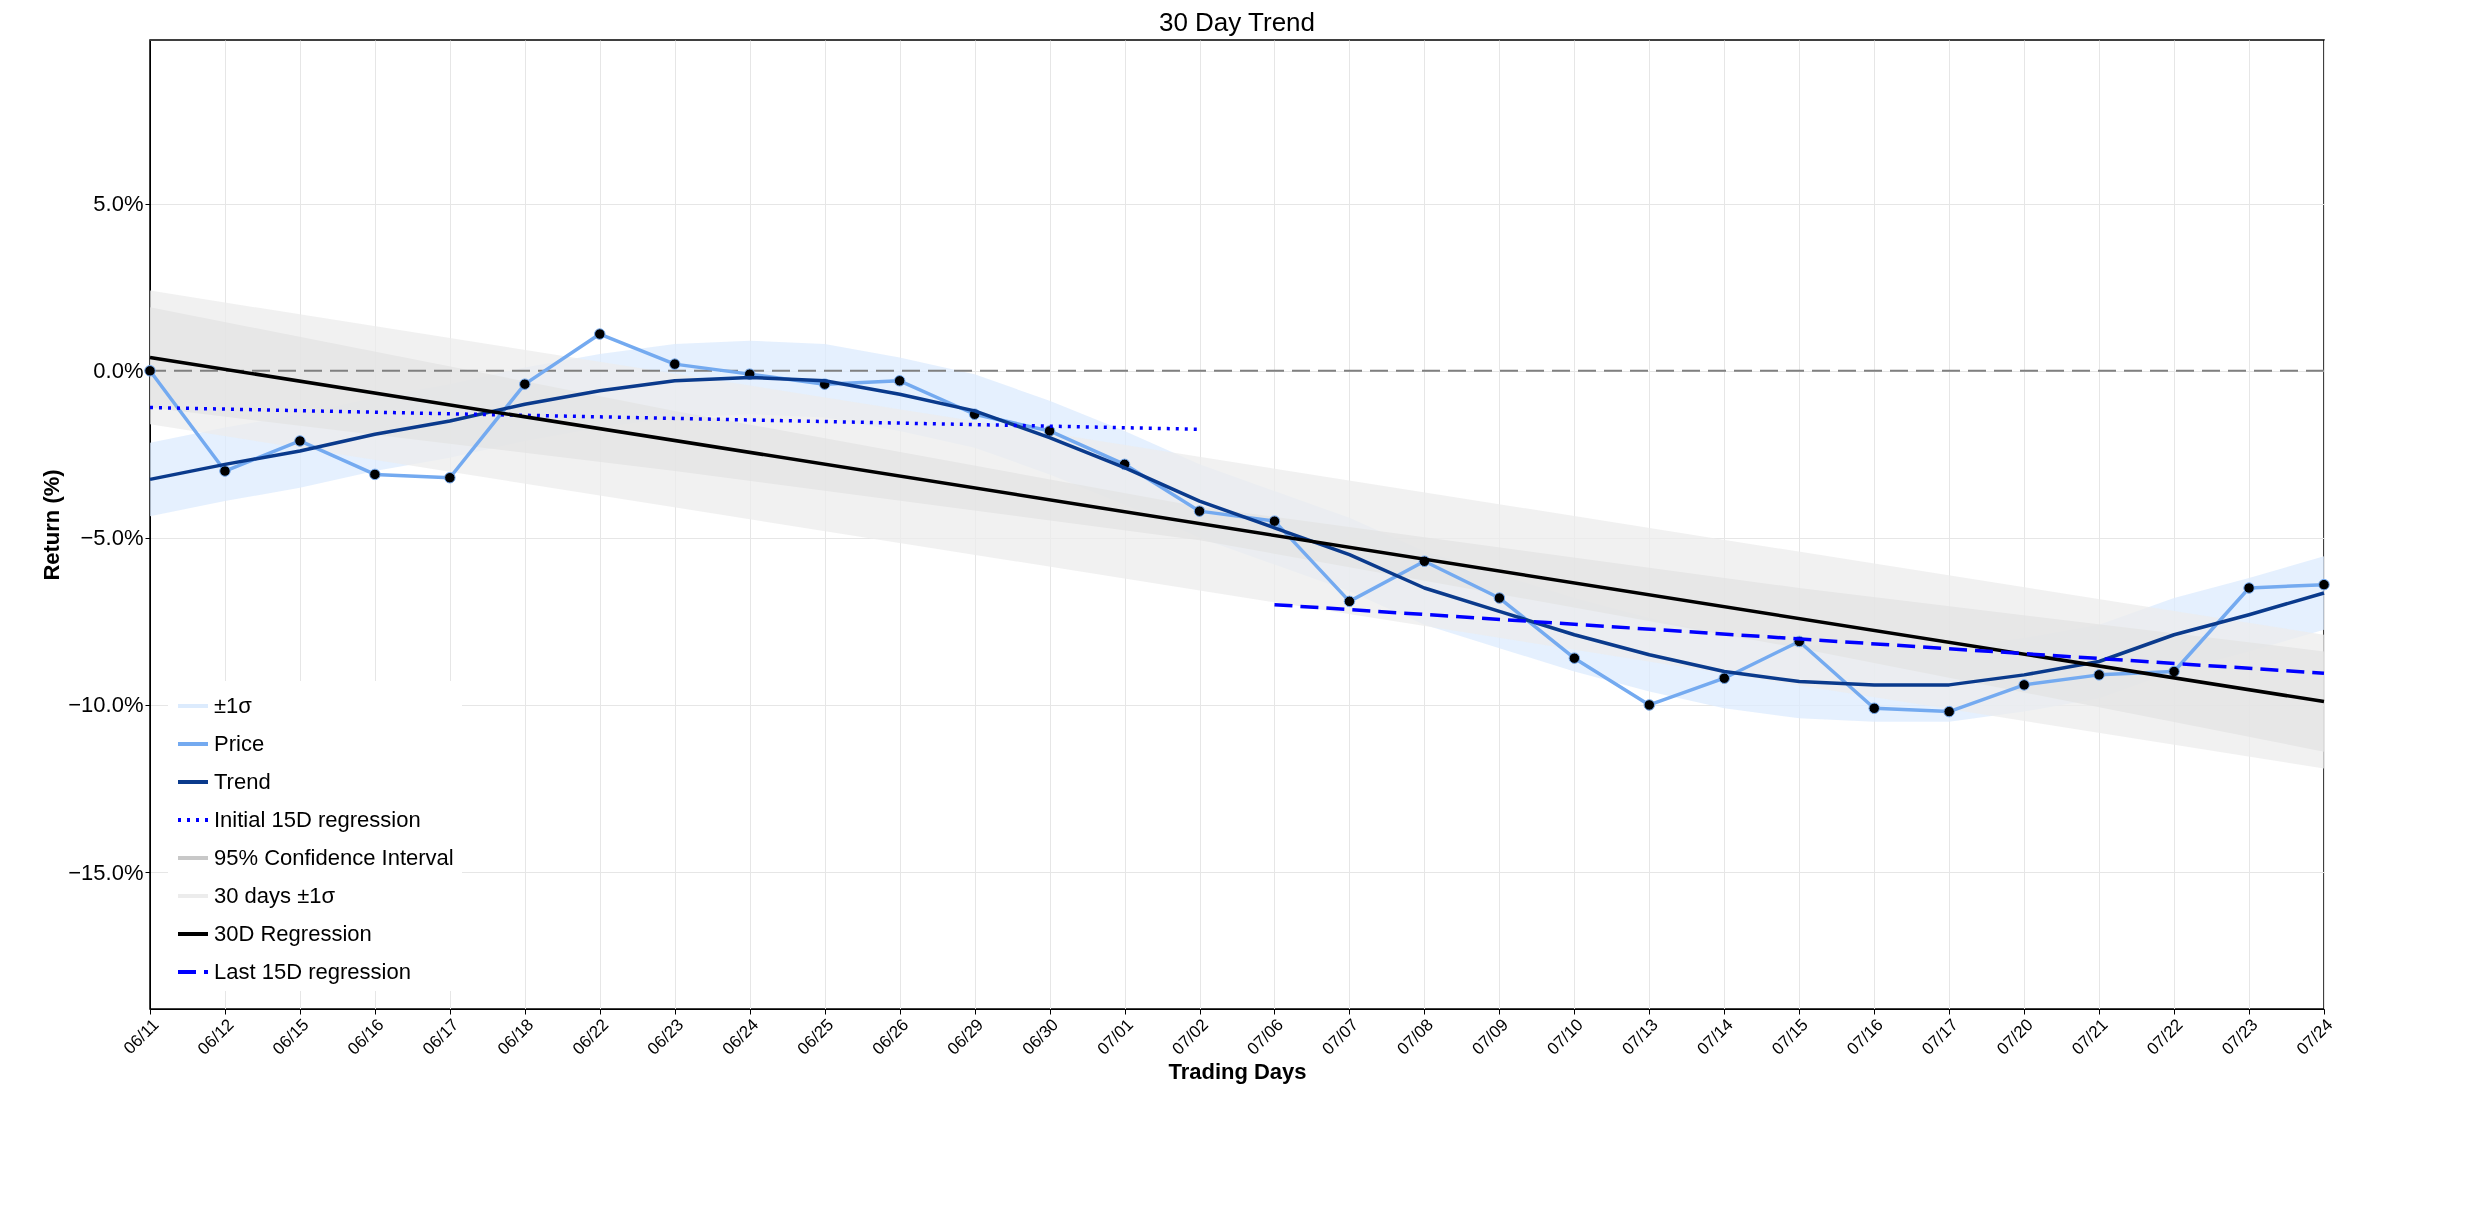  Describe the element at coordinates (118, 371) in the screenshot. I see `y-tick-label: 0.0%` at that location.